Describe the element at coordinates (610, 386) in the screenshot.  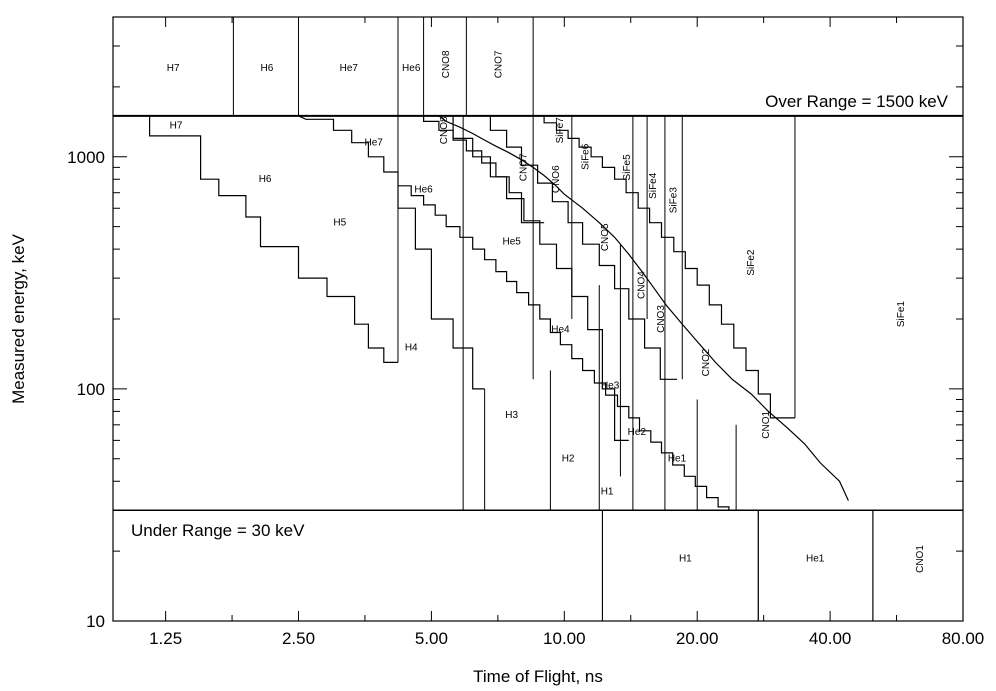
I see `region-label-he3: He3` at that location.